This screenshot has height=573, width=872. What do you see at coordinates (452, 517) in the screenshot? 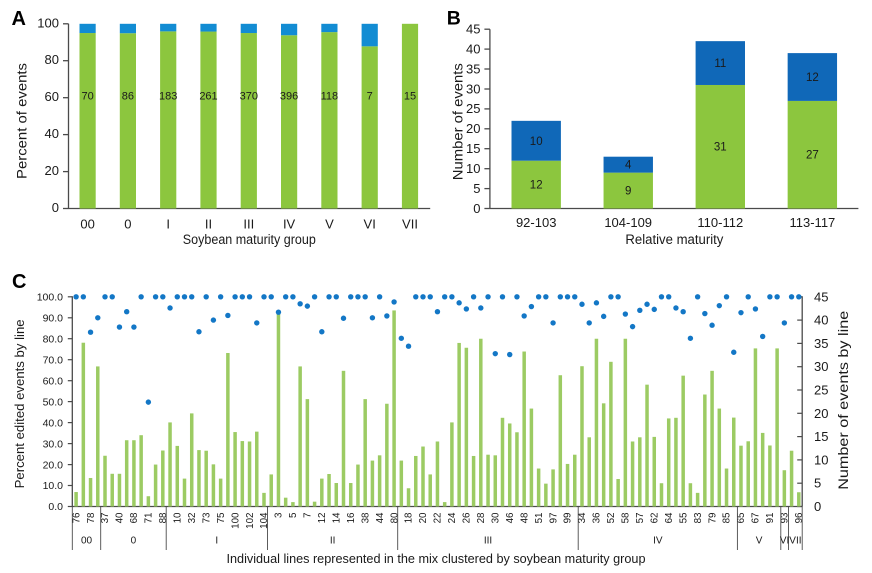
I see `svg-text: 24` at bounding box center [452, 517].